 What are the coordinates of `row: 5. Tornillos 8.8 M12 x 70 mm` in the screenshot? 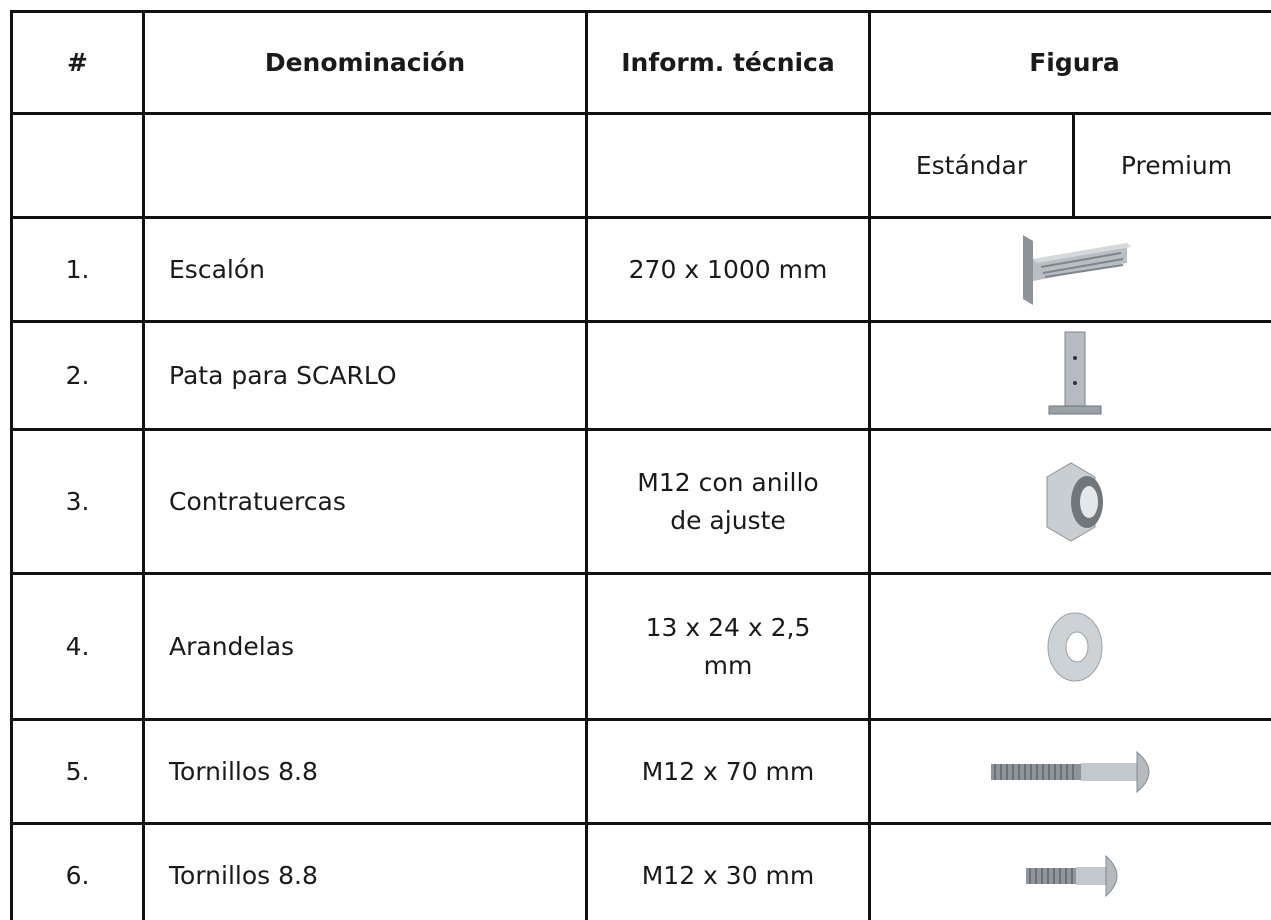 It's located at (640, 771).